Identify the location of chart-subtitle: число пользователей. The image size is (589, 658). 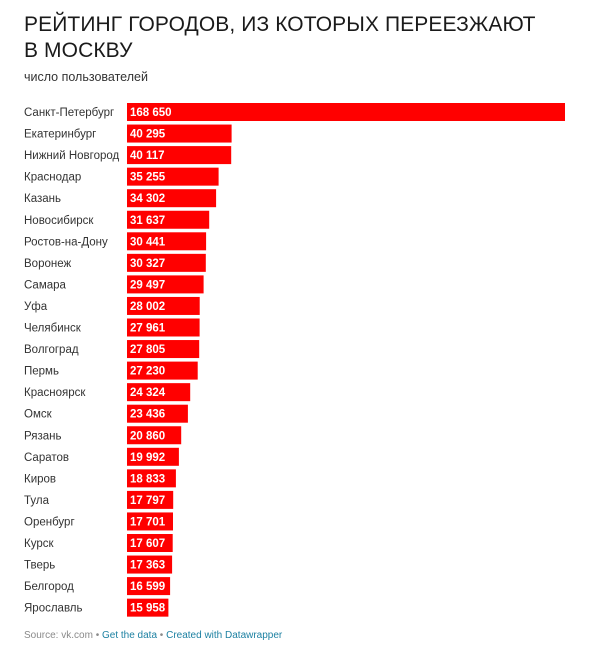
(86, 77).